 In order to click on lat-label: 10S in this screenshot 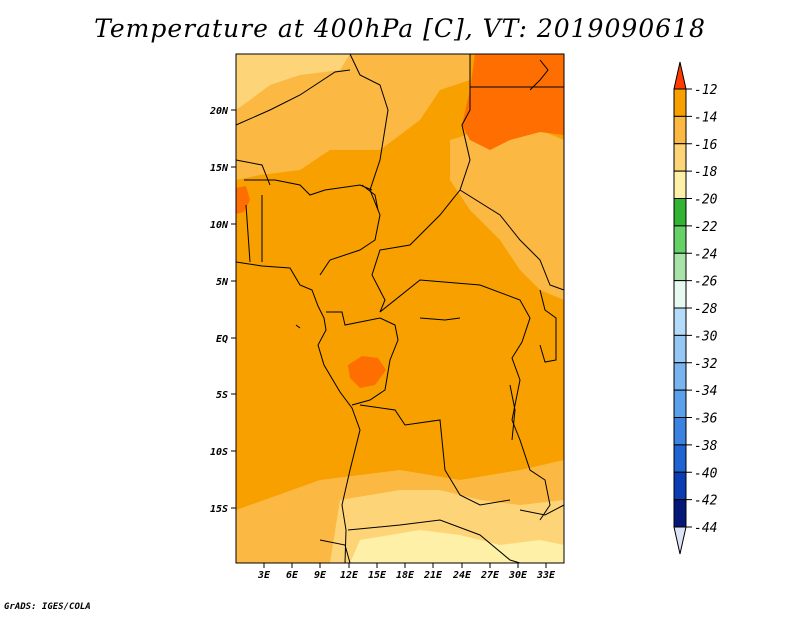, I will do `click(219, 452)`.